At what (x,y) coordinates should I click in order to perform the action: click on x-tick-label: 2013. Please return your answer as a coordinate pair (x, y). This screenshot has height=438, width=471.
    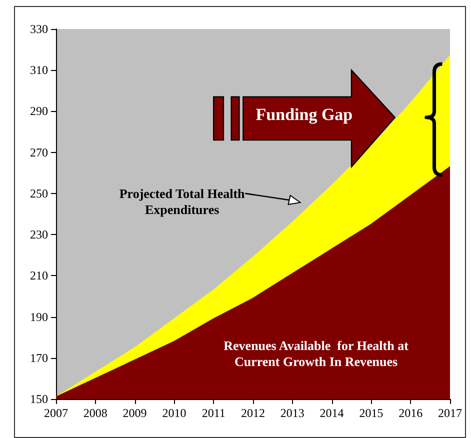
    Looking at the image, I should click on (292, 413).